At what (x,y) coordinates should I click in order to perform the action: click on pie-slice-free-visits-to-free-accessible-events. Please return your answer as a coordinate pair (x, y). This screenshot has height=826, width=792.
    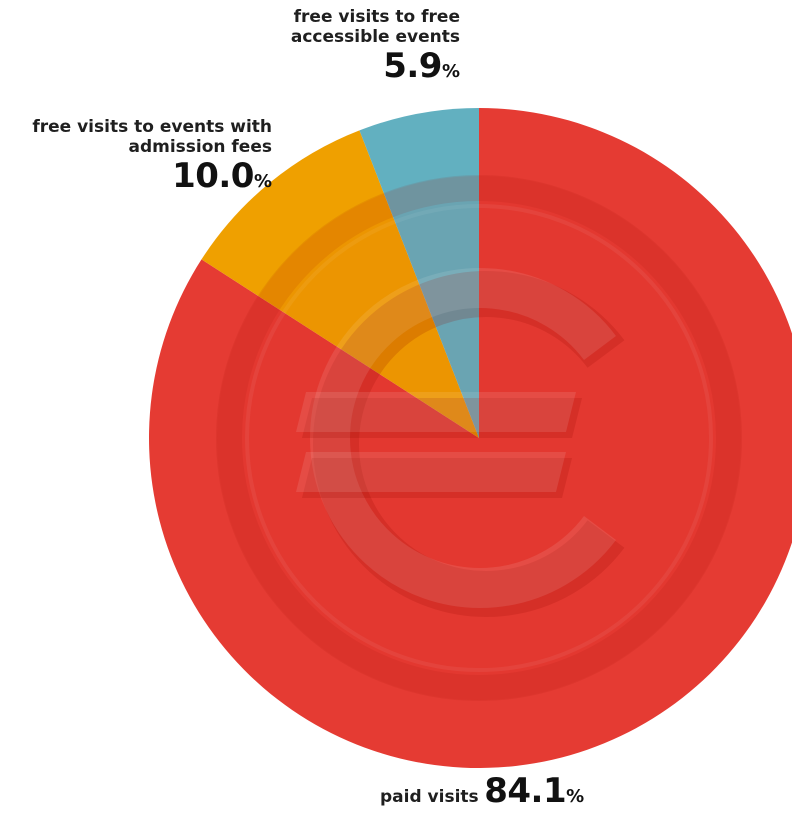
    Looking at the image, I should click on (419, 273).